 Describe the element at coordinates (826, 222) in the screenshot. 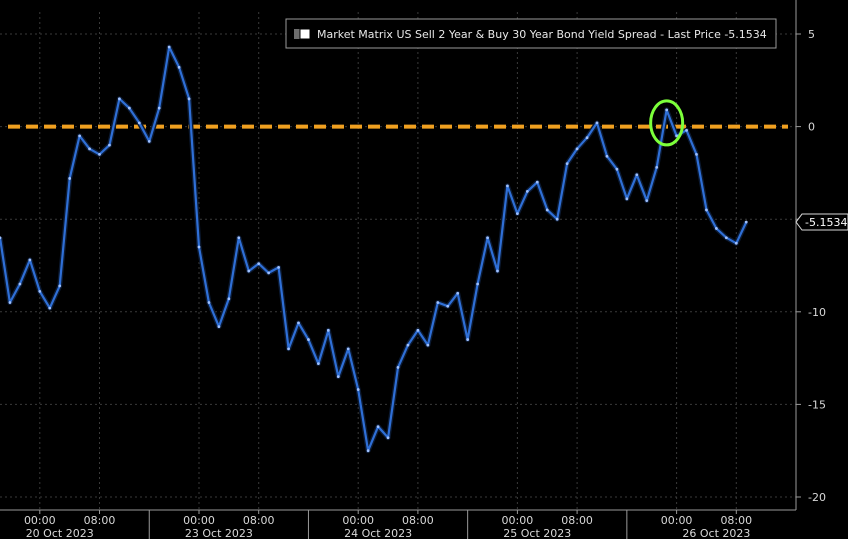

I see `last-price-tag-label: -5.1534` at that location.